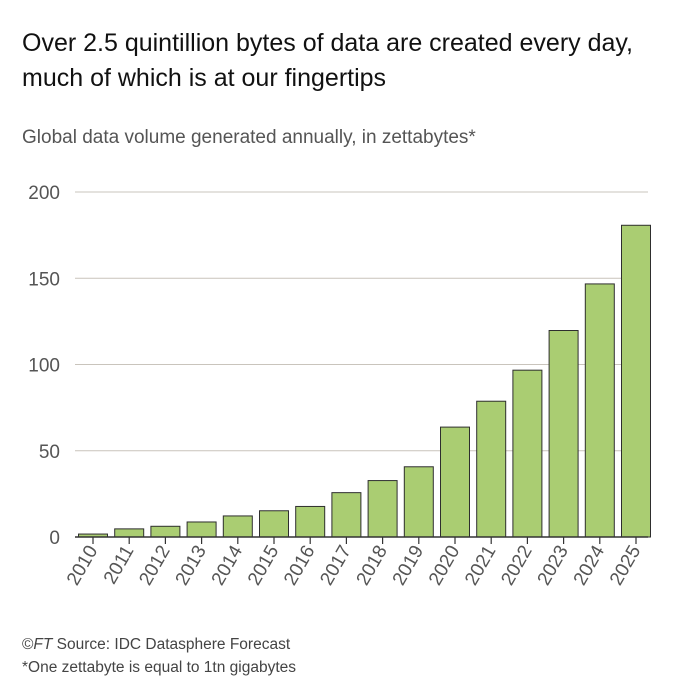  What do you see at coordinates (28, 644) in the screenshot?
I see `copyright-symbol: ©` at bounding box center [28, 644].